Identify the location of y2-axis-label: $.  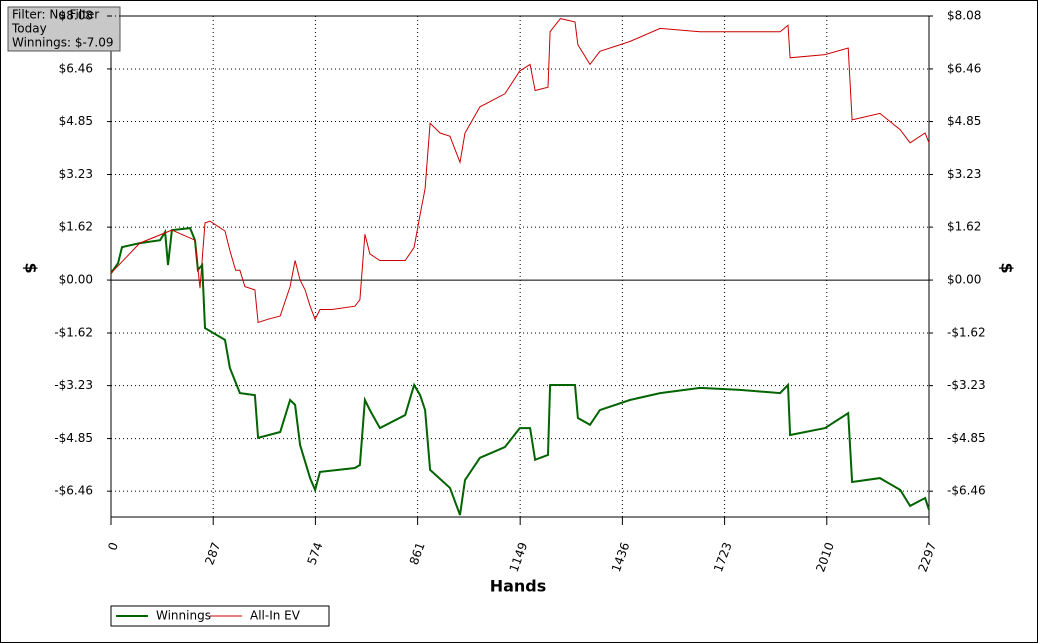
(1007, 267).